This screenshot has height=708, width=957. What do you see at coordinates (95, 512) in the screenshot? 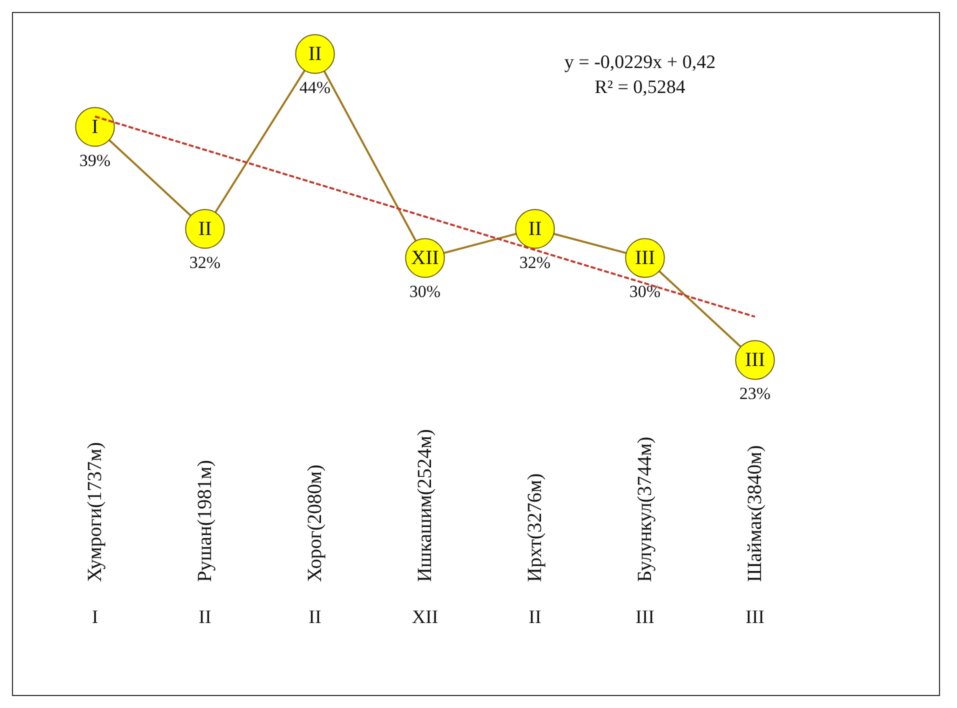
I see `x-tick-label: Хумроги(1737м)` at bounding box center [95, 512].